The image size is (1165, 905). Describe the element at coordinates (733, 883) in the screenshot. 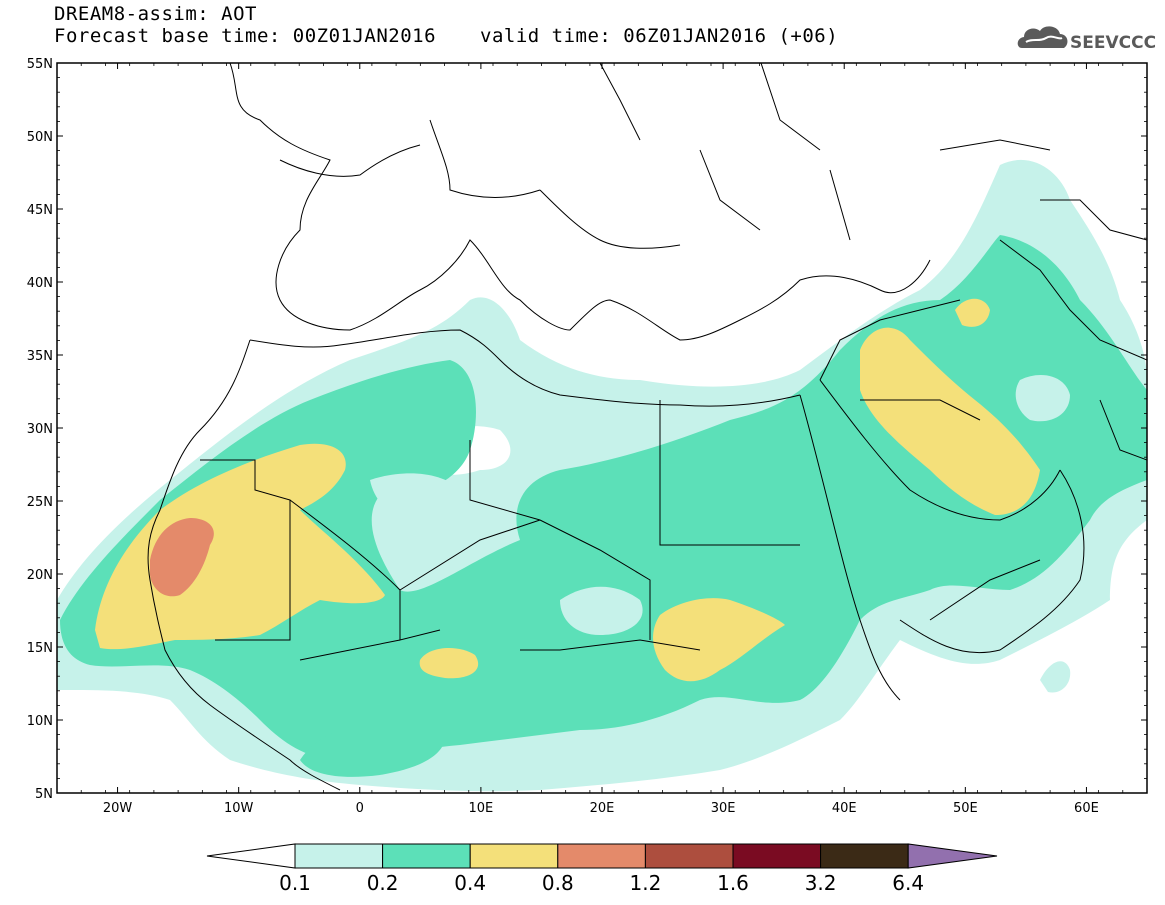

I see `colorbar-label: 1.6` at that location.